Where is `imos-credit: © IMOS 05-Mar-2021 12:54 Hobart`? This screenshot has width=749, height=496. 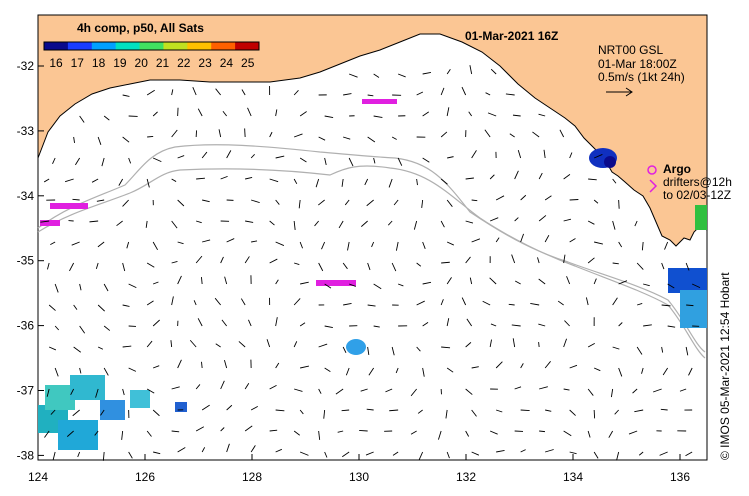
imos-credit: © IMOS 05-Mar-2021 12:54 Hobart is located at coordinates (725, 366).